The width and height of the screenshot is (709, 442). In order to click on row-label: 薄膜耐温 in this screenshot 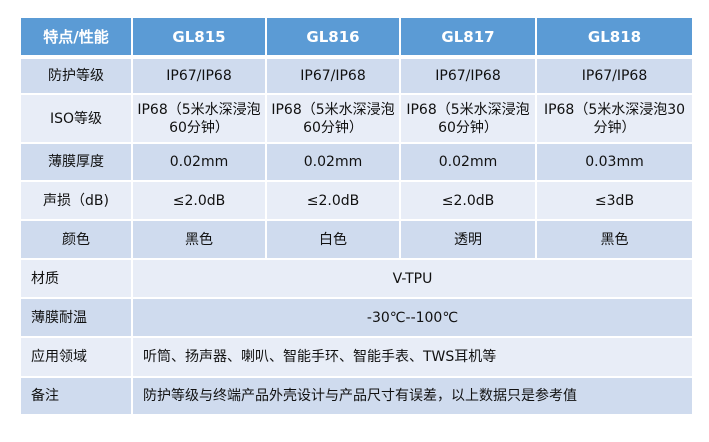, I will do `click(76, 317)`.